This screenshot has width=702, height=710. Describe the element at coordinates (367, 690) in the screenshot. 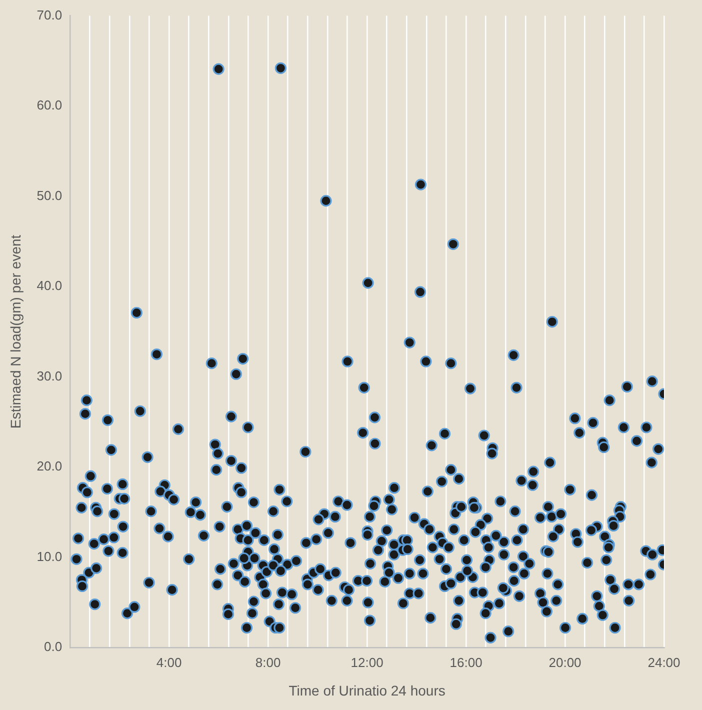

I see `x-axis-title: Time of Urinatio 24 hours` at that location.